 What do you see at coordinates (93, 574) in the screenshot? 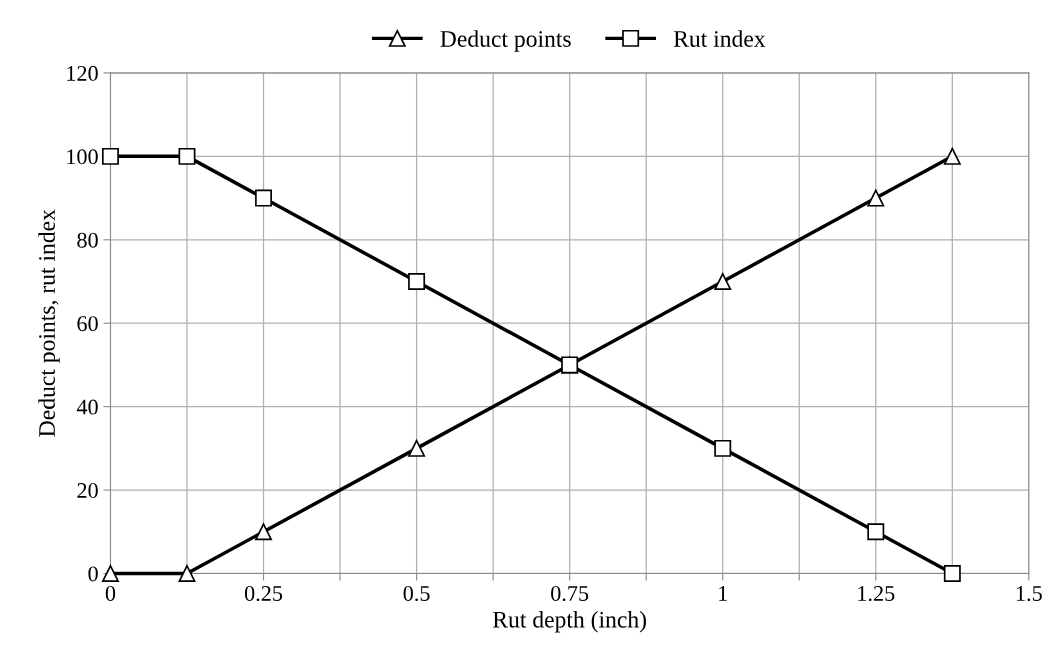
I see `y-tick-label: 0` at bounding box center [93, 574].